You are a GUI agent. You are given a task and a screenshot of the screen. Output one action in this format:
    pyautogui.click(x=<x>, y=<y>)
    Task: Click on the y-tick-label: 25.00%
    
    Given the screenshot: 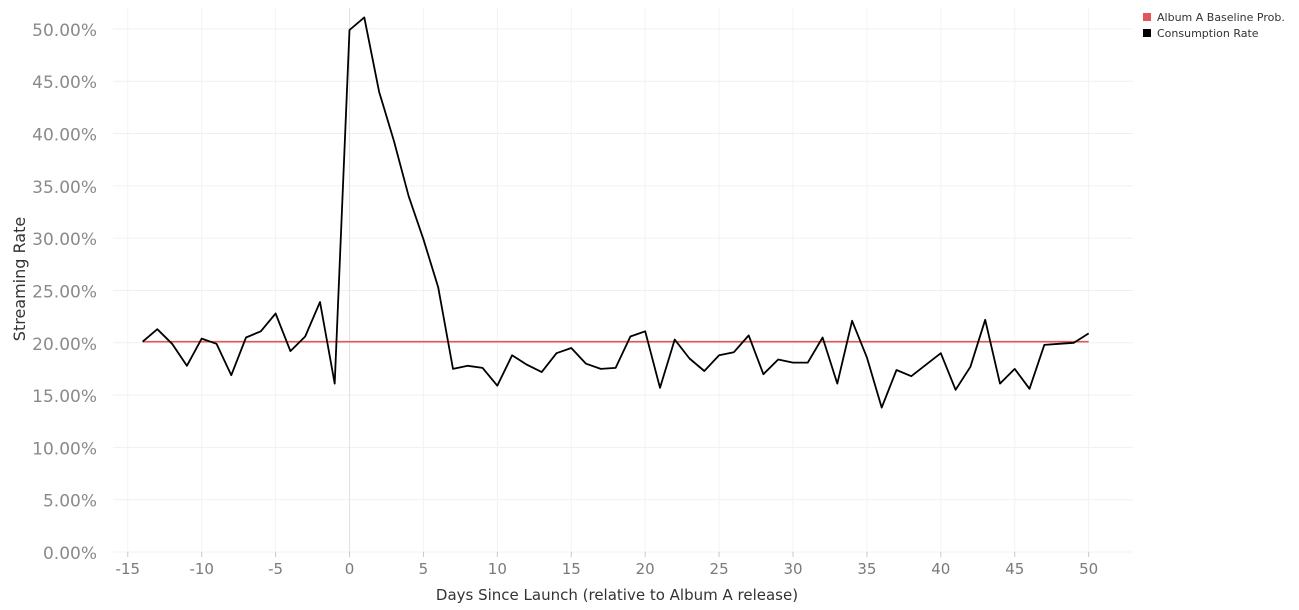 What is the action you would take?
    pyautogui.click(x=64, y=292)
    